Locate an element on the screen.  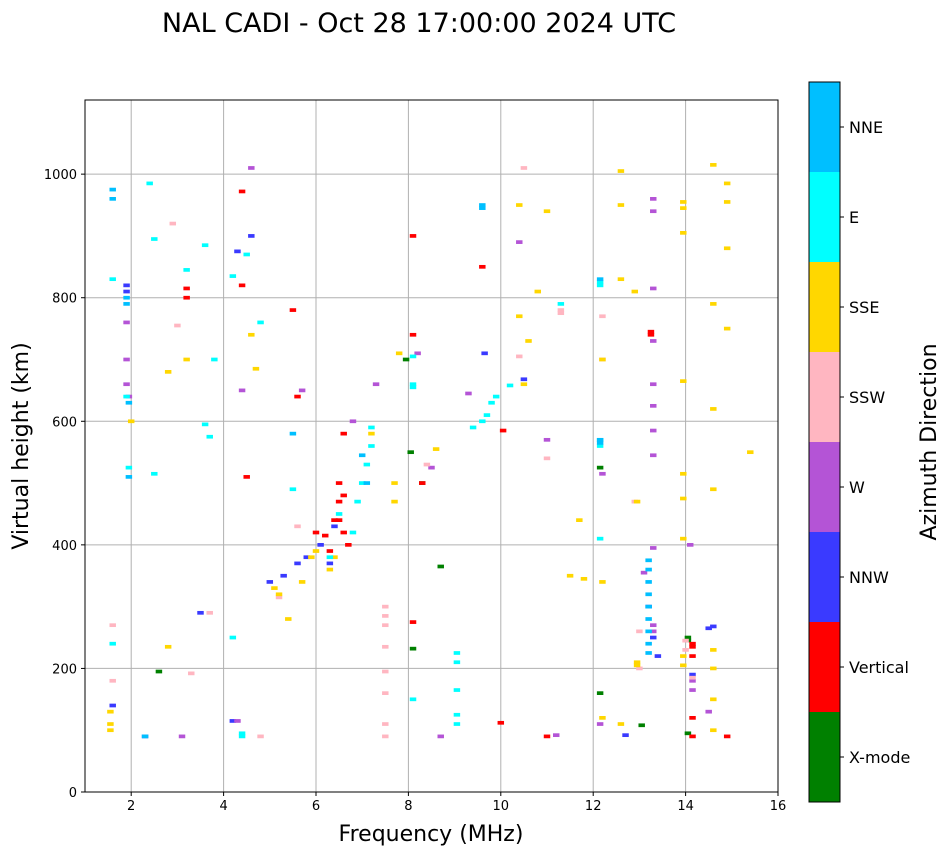
y-tick-label: 0 is located at coordinates (73, 793).